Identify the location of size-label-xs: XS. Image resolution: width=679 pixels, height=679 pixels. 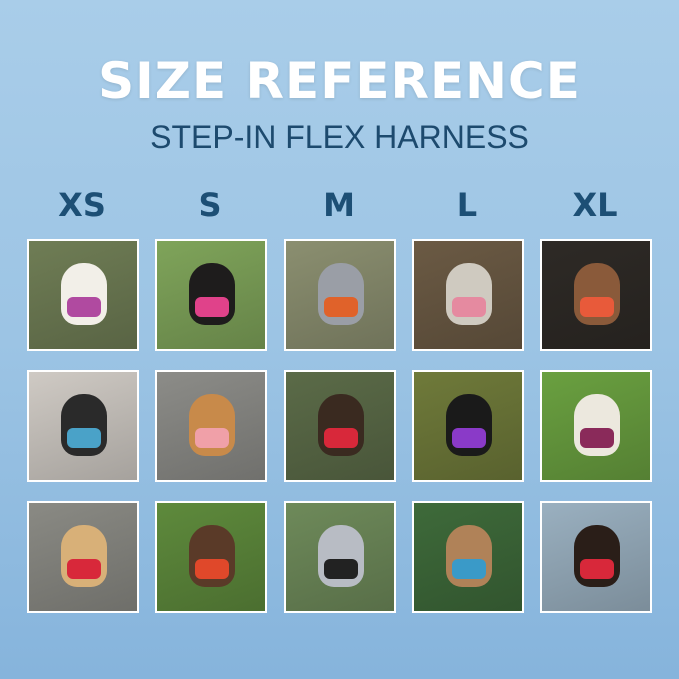
(82, 205).